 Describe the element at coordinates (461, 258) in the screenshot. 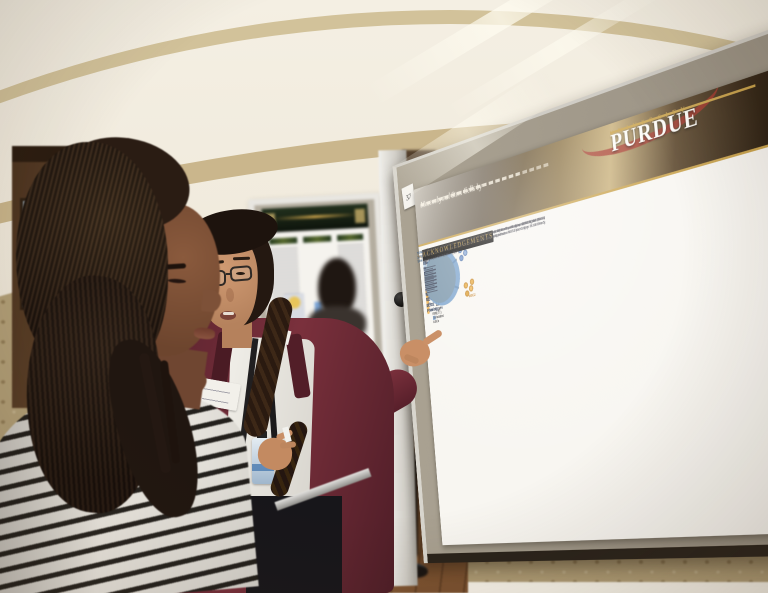

I see `msc1-cell` at that location.